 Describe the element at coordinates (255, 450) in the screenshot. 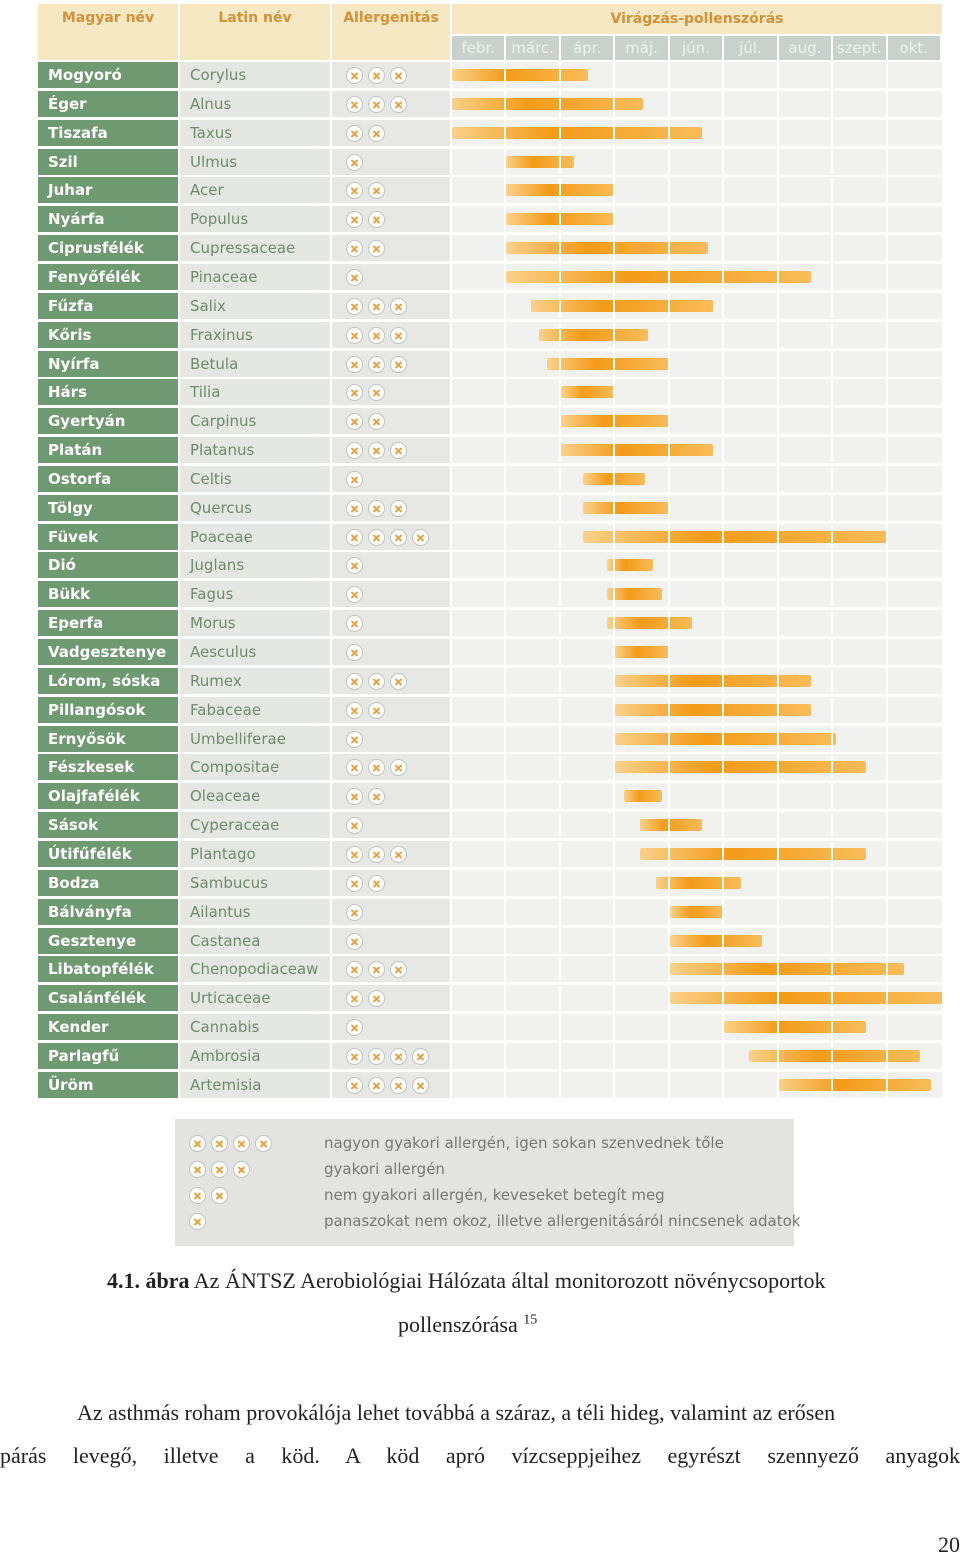

I see `plant-latin-name: Platanus` at that location.